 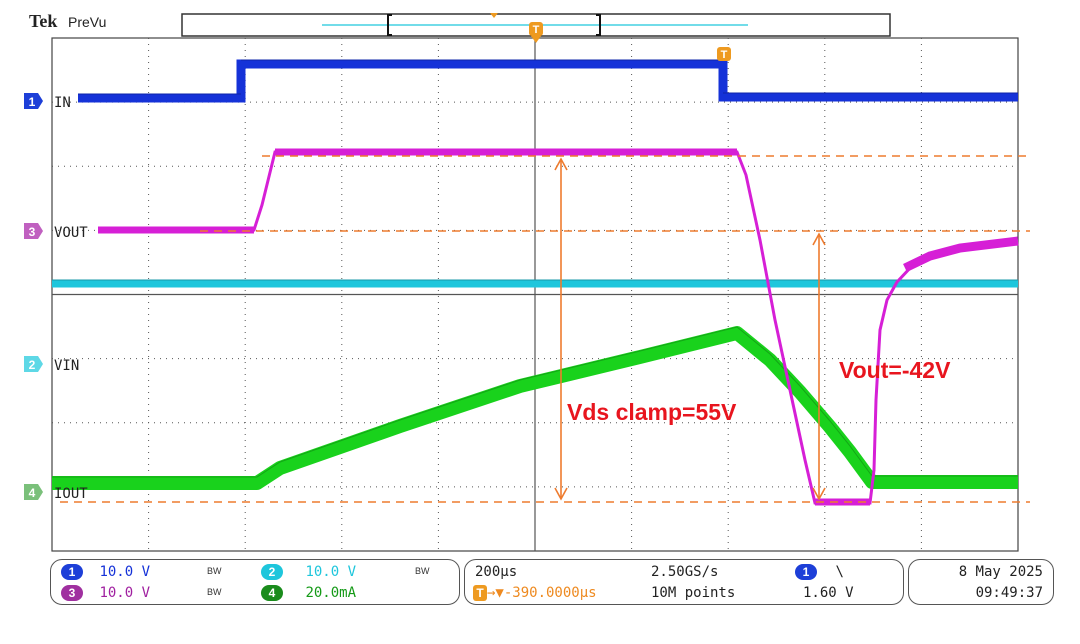 What do you see at coordinates (330, 572) in the screenshot?
I see `ch2-scale: 10.0 V` at bounding box center [330, 572].